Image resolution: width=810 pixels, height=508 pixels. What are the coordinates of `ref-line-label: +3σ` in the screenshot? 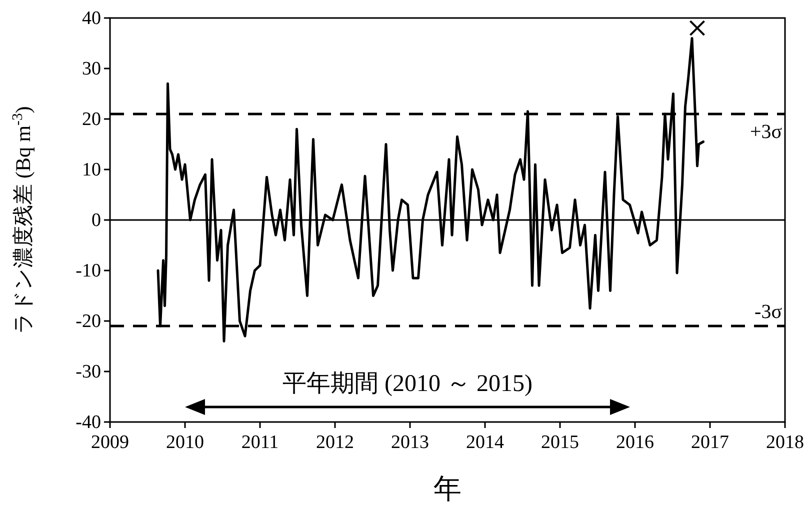 It's located at (766, 131).